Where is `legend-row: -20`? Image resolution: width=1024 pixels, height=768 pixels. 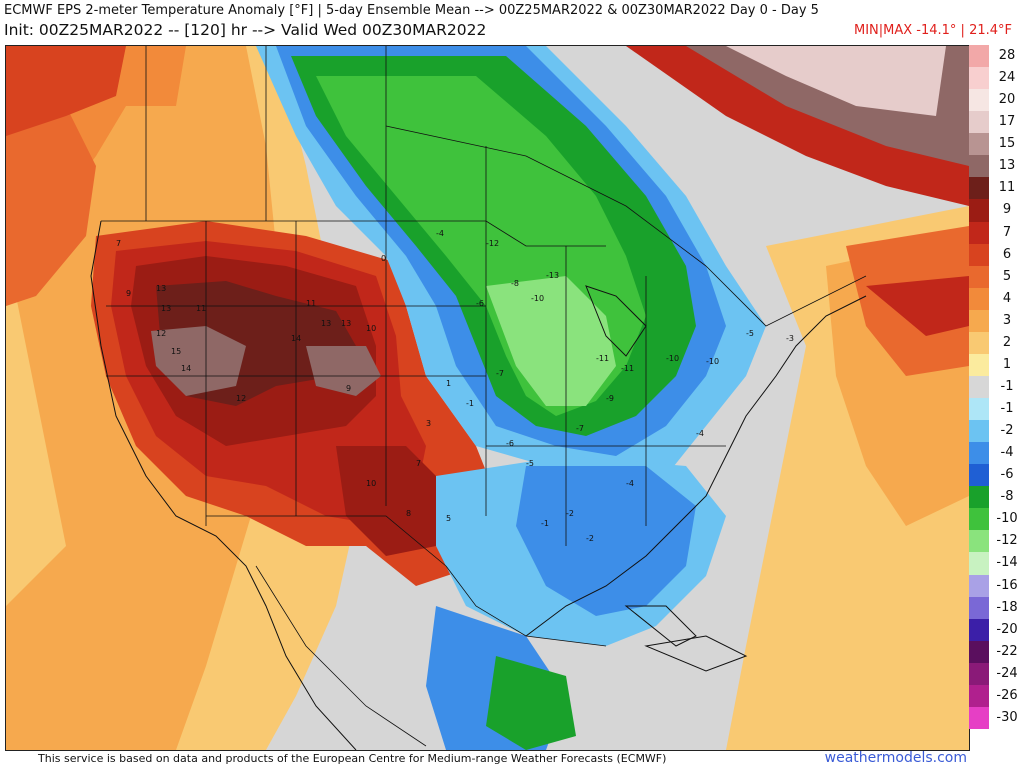 legend-row: -20 is located at coordinates (996, 629).